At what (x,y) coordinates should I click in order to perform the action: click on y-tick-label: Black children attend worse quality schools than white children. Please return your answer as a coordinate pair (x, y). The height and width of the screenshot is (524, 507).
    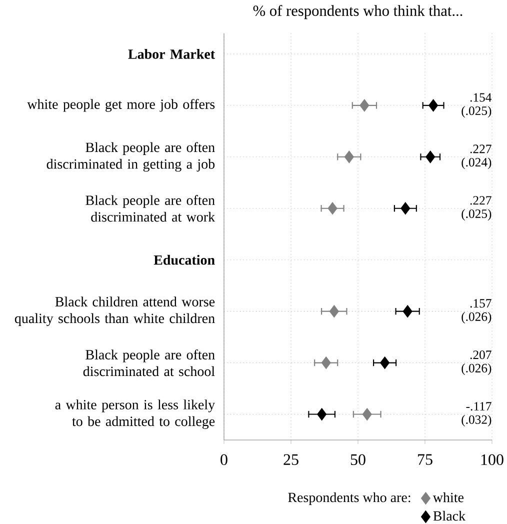
    Looking at the image, I should click on (115, 311).